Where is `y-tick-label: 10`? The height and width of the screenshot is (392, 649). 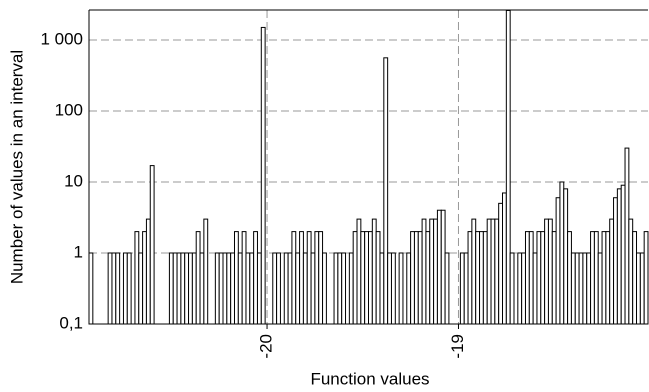 y-tick-label: 10 is located at coordinates (73, 180).